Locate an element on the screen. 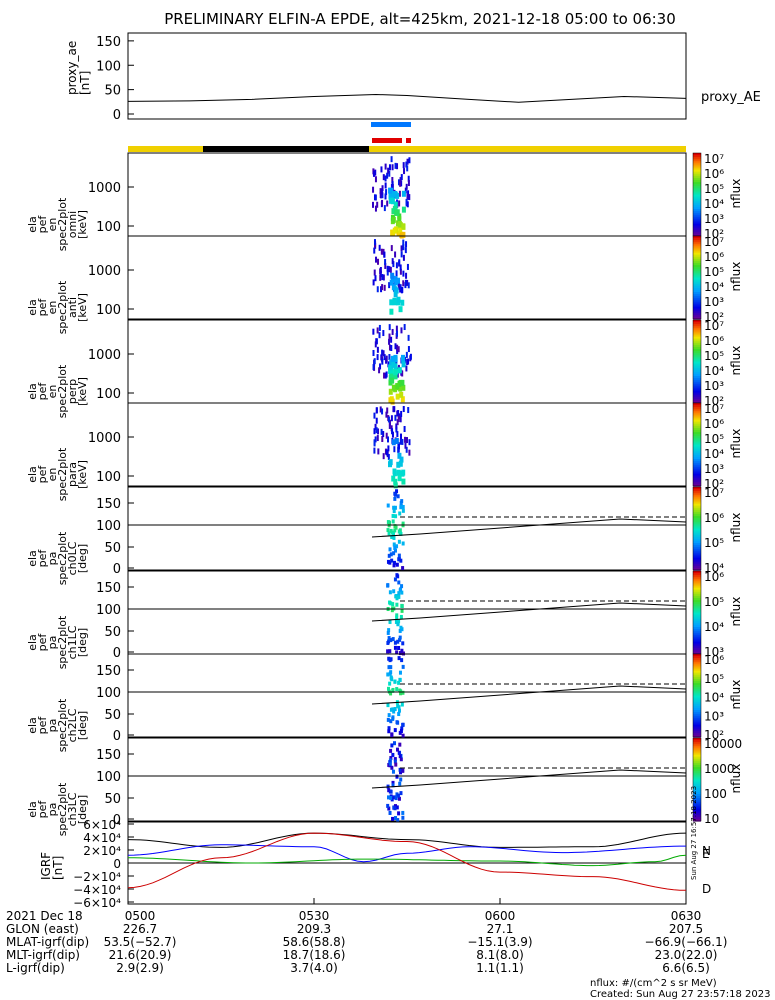  colorbar-tick-label: 10⁷ is located at coordinates (714, 242).